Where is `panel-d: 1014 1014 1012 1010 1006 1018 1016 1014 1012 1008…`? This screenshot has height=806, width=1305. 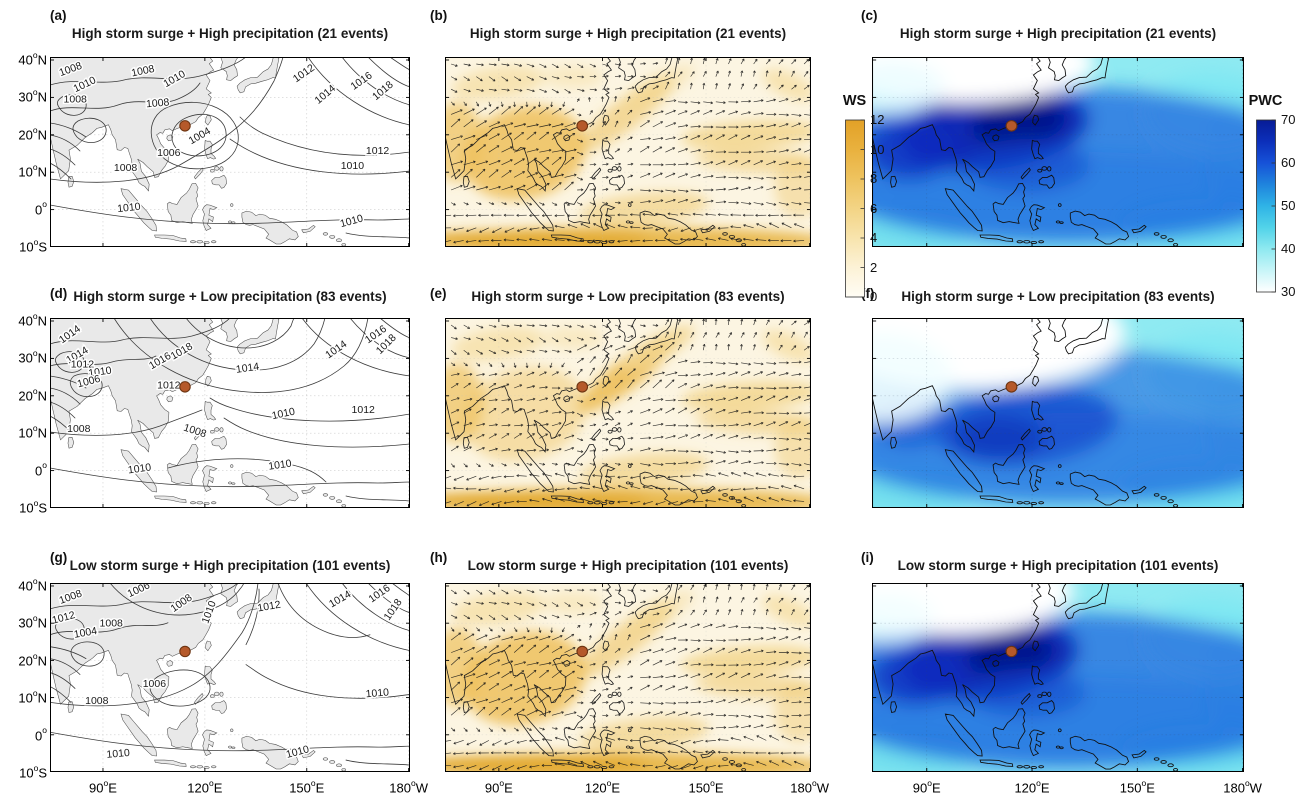 panel-d: 1014 1014 1012 1010 1006 1018 1016 1014 1012 1008… is located at coordinates (230, 413).